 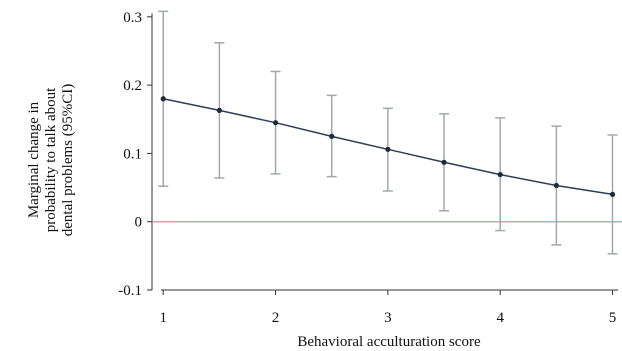 I want to click on x-axis-title: Behavioral acculturation score, so click(x=389, y=342).